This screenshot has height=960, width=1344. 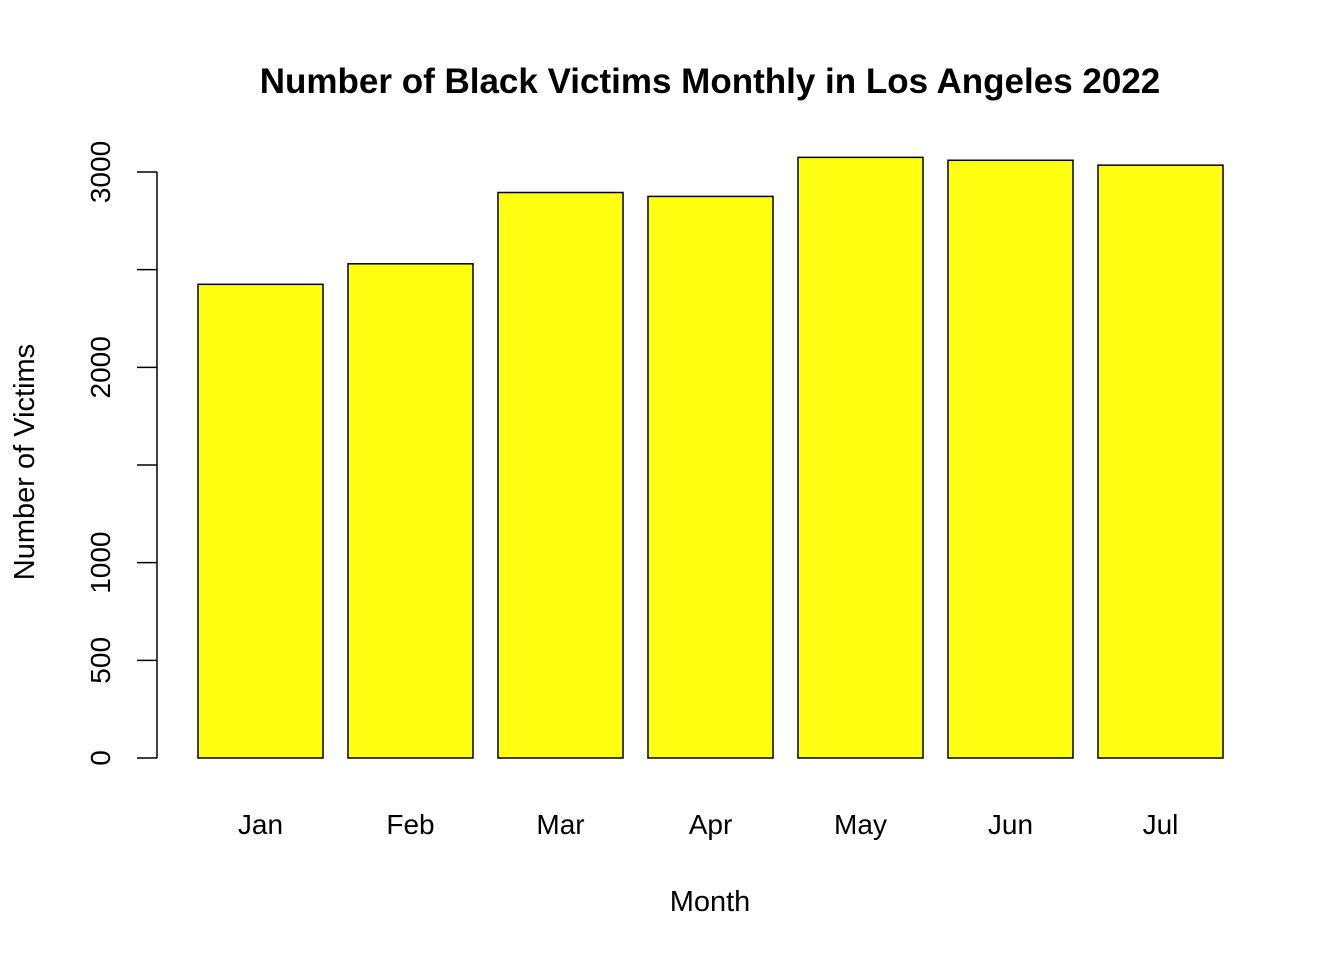 I want to click on bar-jan, so click(x=260, y=521).